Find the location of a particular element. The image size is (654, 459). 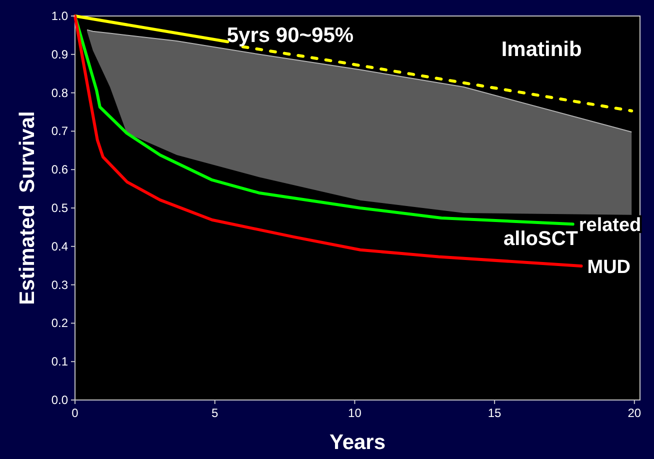

series-label: Imatinib is located at coordinates (541, 49).